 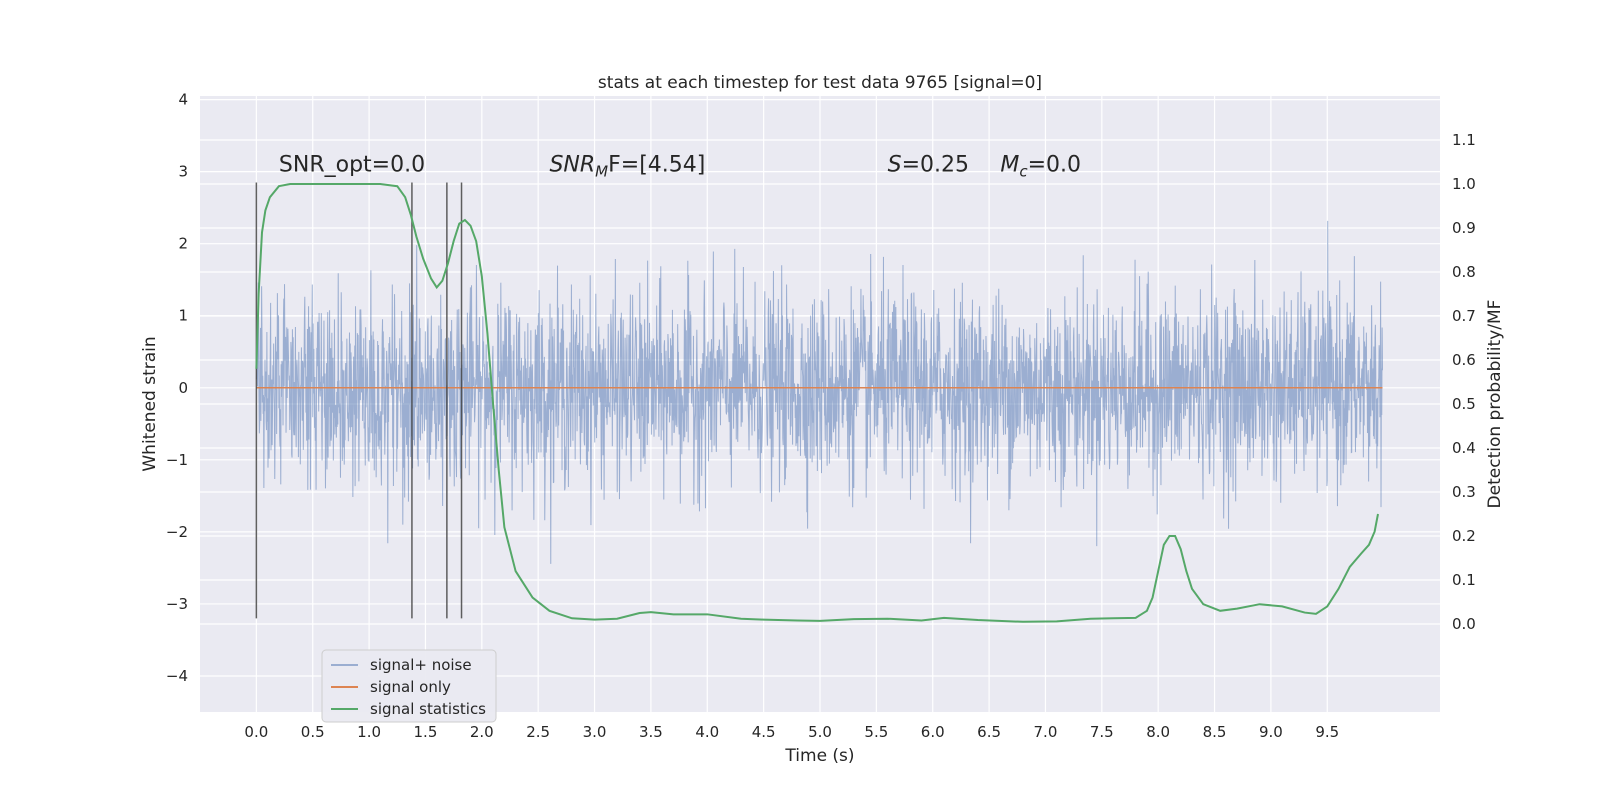 I want to click on y-tick-label: −2, so click(x=177, y=532).